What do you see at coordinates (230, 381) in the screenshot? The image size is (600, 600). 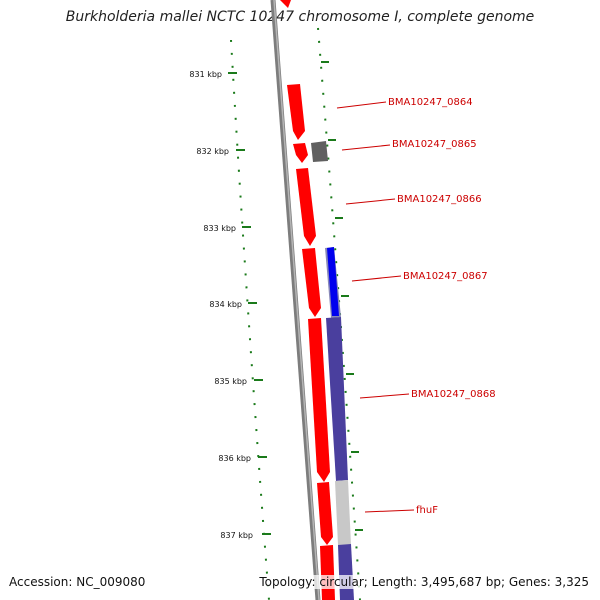 I see `tick-label: 835 kbp` at bounding box center [230, 381].